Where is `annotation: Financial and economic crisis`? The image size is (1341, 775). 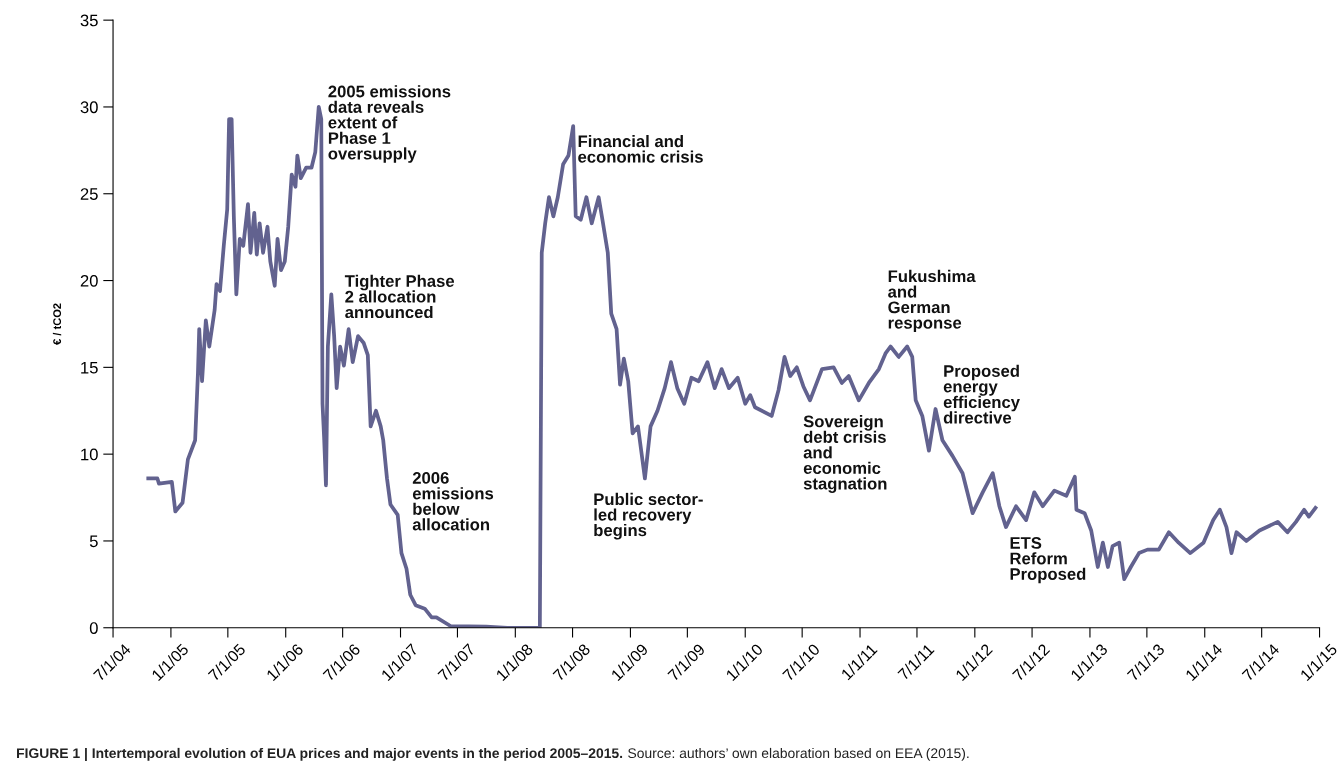 annotation: Financial and economic crisis is located at coordinates (640, 148).